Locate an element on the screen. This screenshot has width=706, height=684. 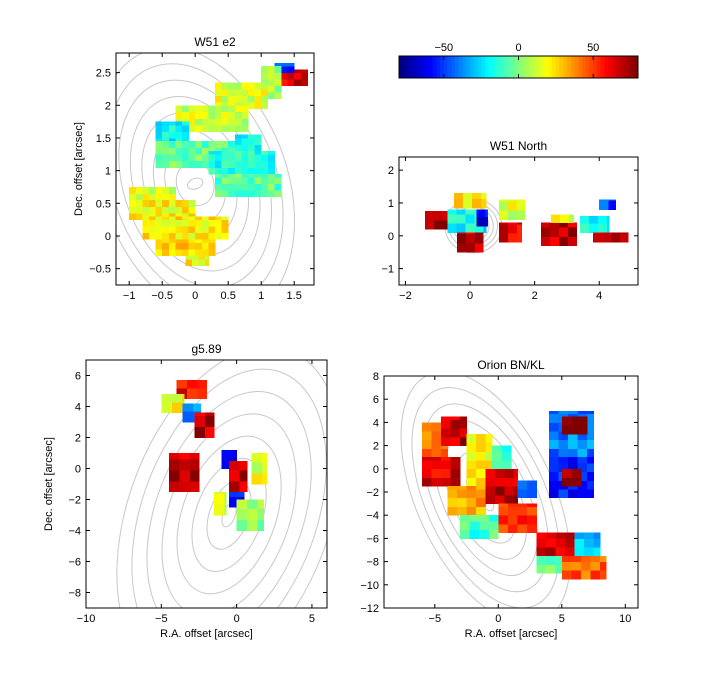
x-tick-label: 2 is located at coordinates (535, 296).